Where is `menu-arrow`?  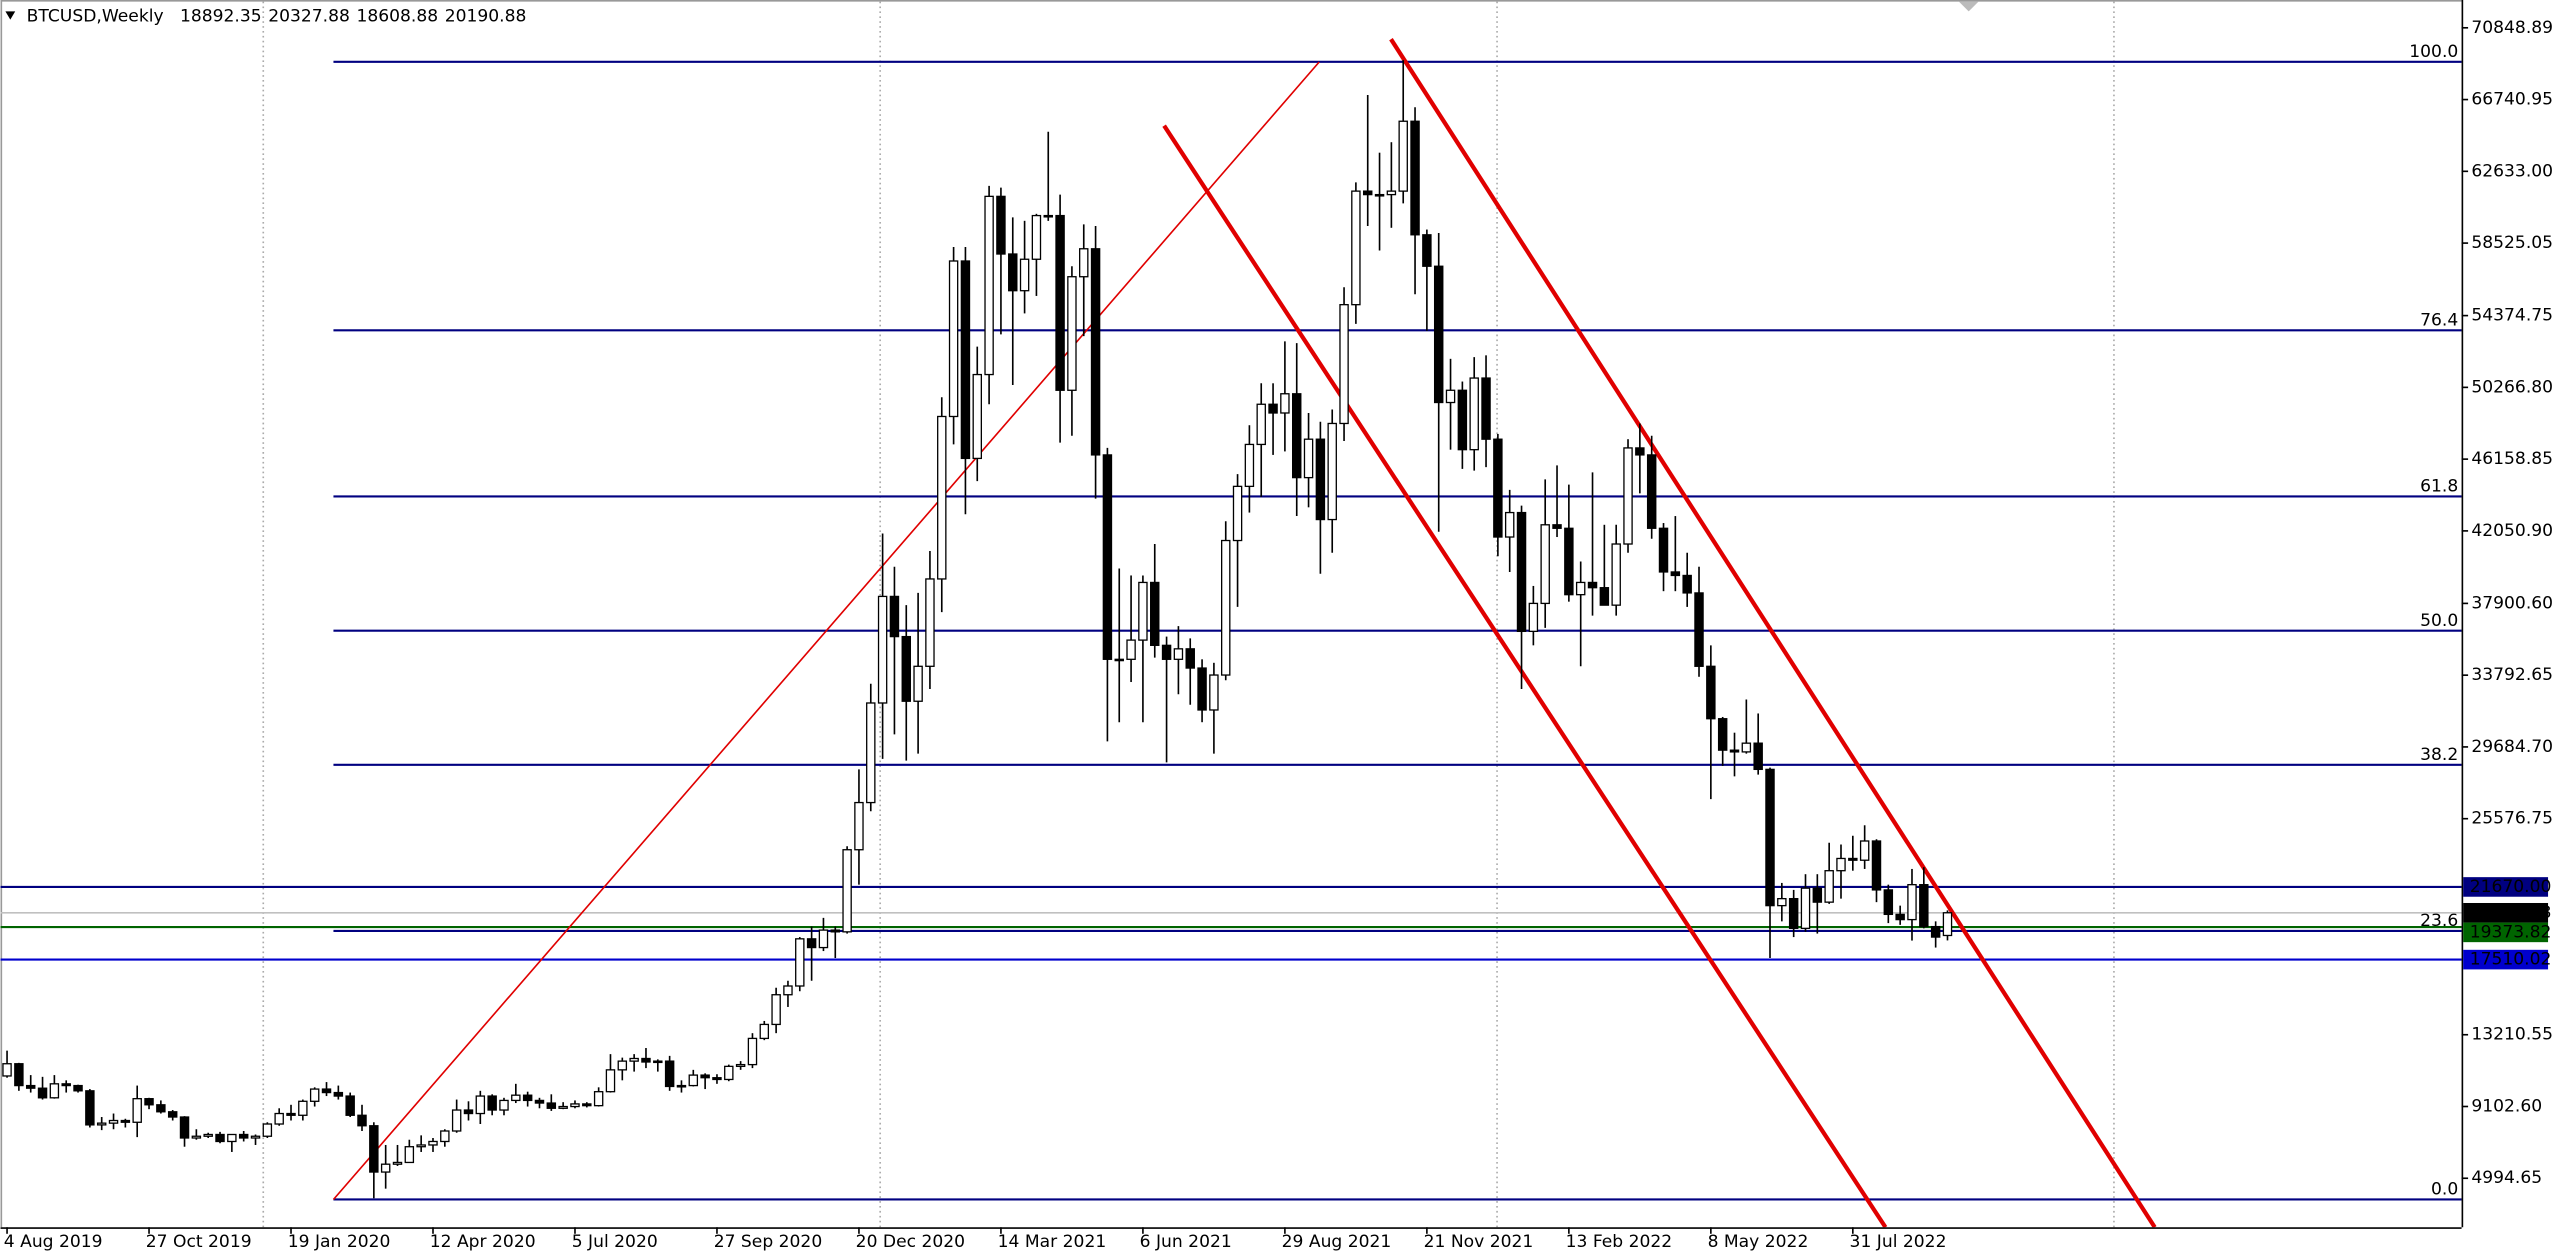 menu-arrow is located at coordinates (10, 15).